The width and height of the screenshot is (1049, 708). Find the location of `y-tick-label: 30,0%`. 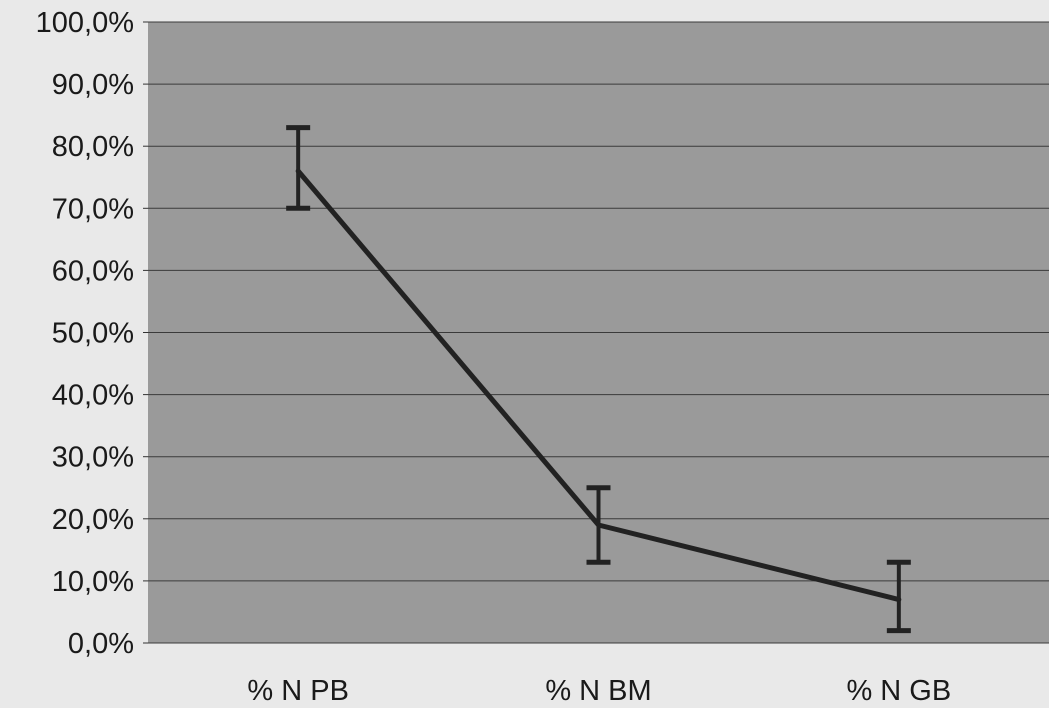

y-tick-label: 30,0% is located at coordinates (93, 458).